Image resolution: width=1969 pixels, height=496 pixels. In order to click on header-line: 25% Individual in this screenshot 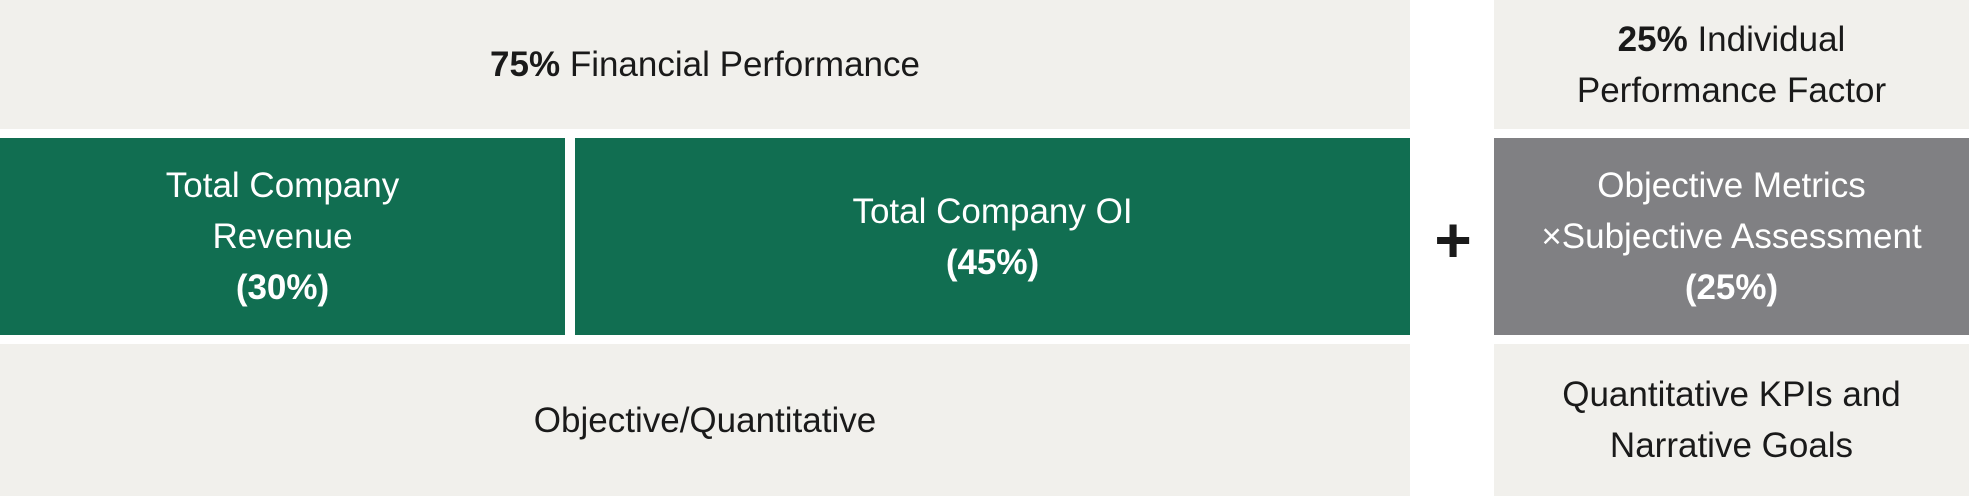, I will do `click(1732, 39)`.